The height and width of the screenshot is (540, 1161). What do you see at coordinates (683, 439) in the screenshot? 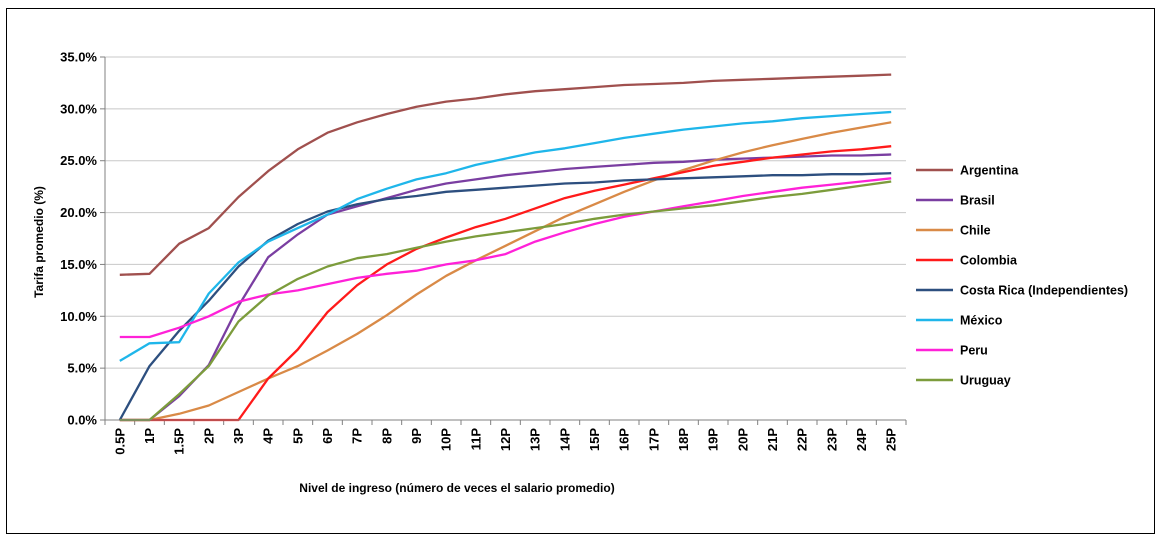
I see `x-tick-label: 18P` at bounding box center [683, 439].